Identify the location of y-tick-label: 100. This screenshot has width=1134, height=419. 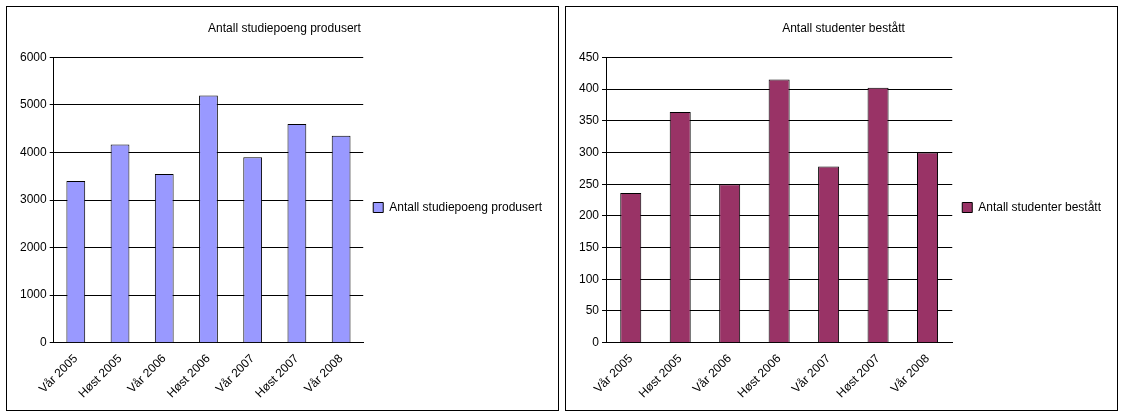
(589, 278).